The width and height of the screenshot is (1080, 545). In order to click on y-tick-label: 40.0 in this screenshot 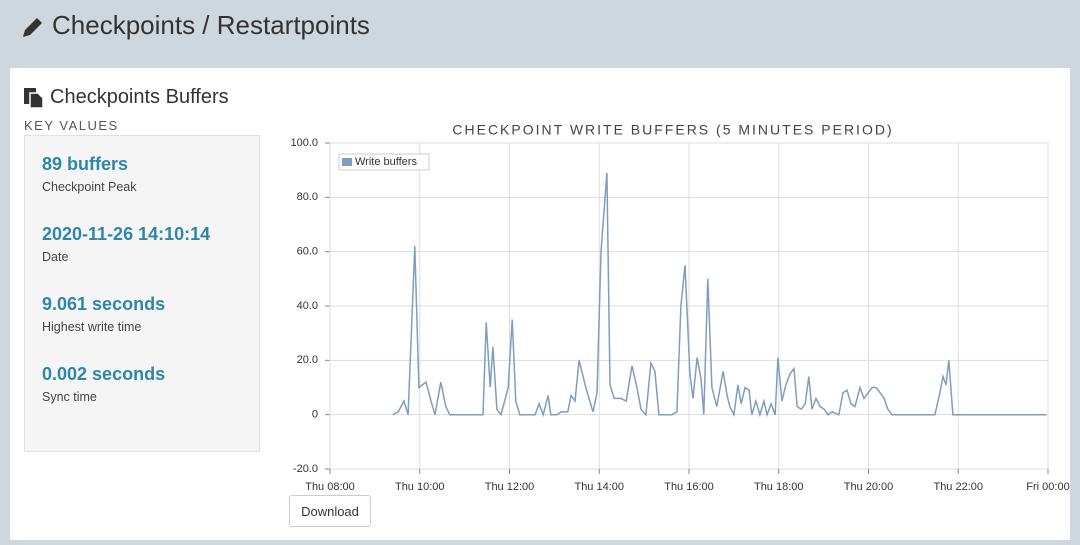, I will do `click(307, 306)`.